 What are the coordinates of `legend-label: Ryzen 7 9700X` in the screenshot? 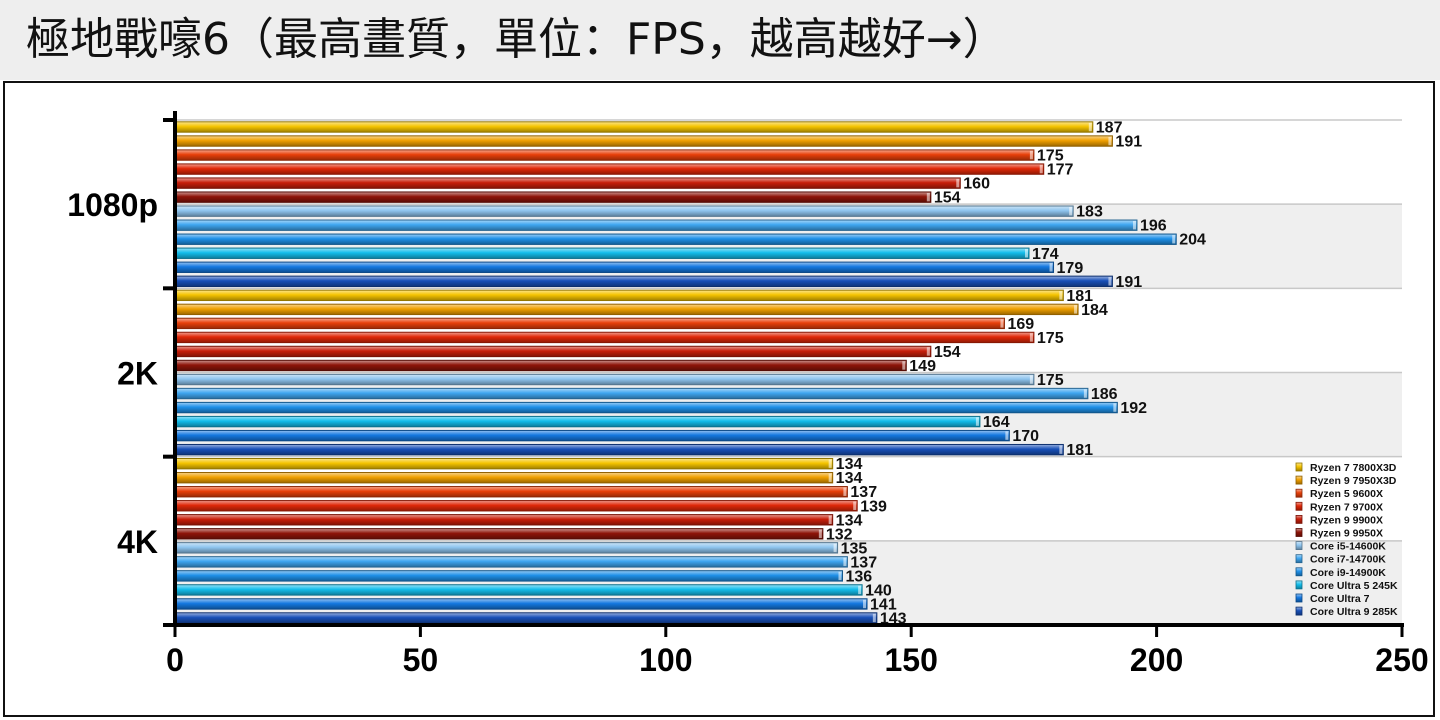 It's located at (1346, 507).